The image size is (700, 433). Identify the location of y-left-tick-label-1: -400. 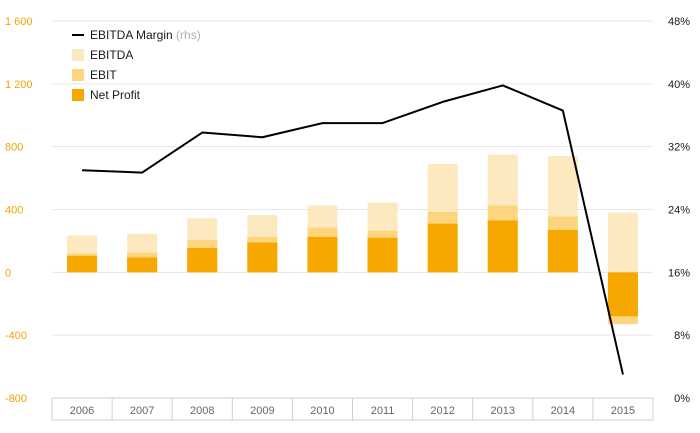
(16, 336).